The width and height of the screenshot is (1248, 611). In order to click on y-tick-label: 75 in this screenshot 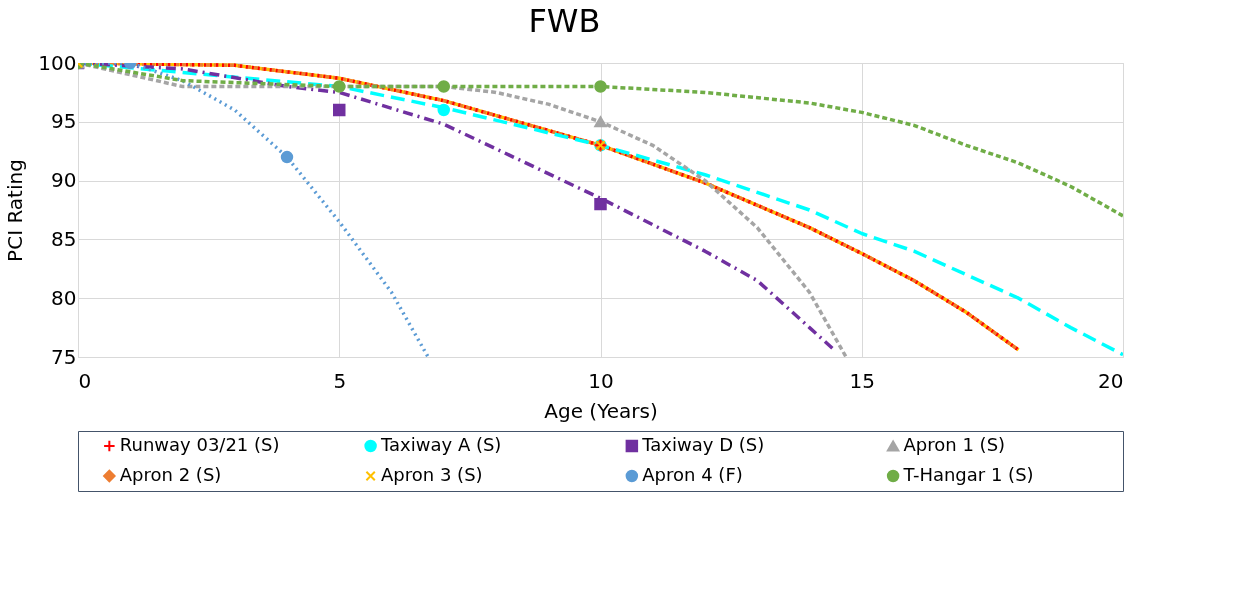, I will do `click(64, 356)`.